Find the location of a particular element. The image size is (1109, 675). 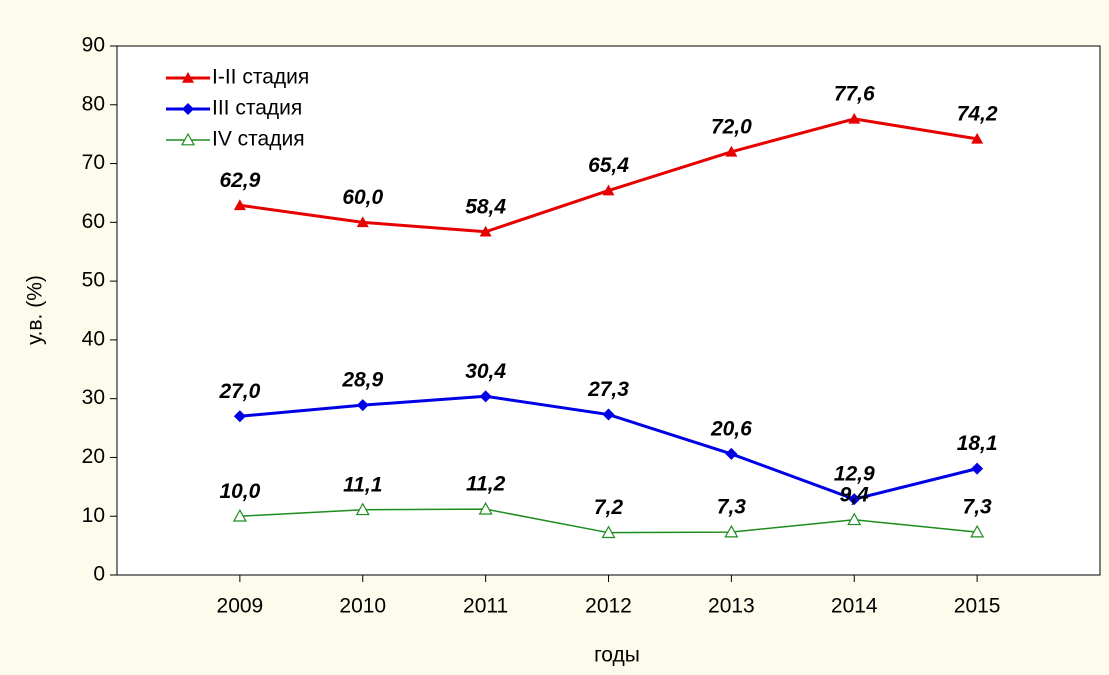

value-label: 27,3 is located at coordinates (608, 389).